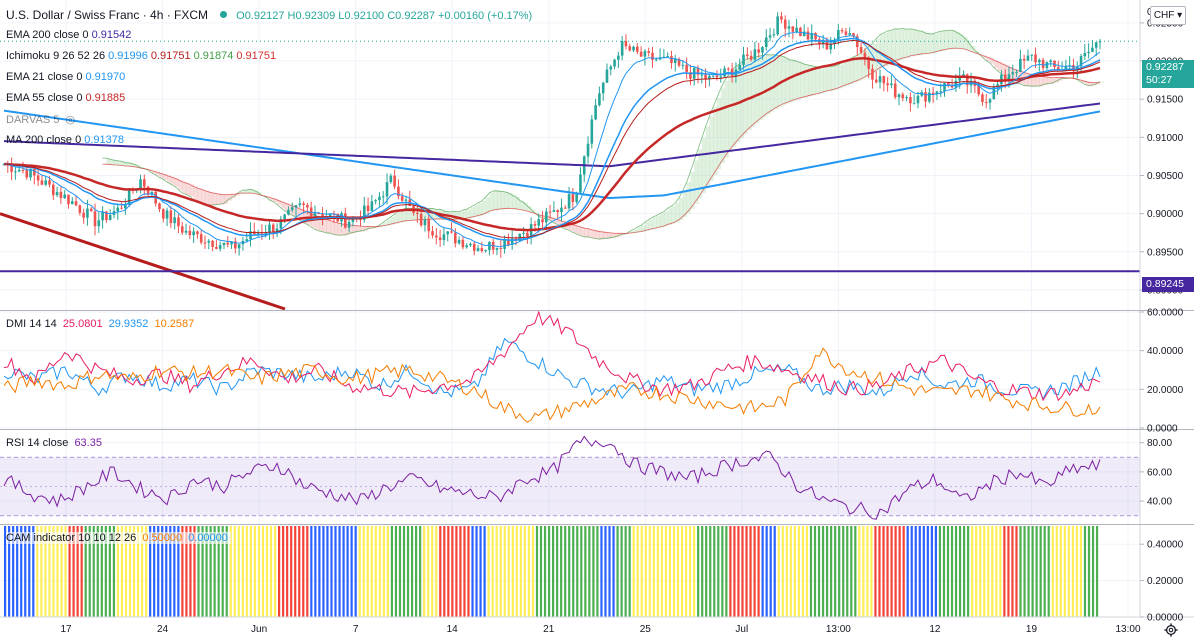 This screenshot has height=643, width=1194. What do you see at coordinates (256, 56) in the screenshot?
I see `indicator-value: 0.91751` at bounding box center [256, 56].